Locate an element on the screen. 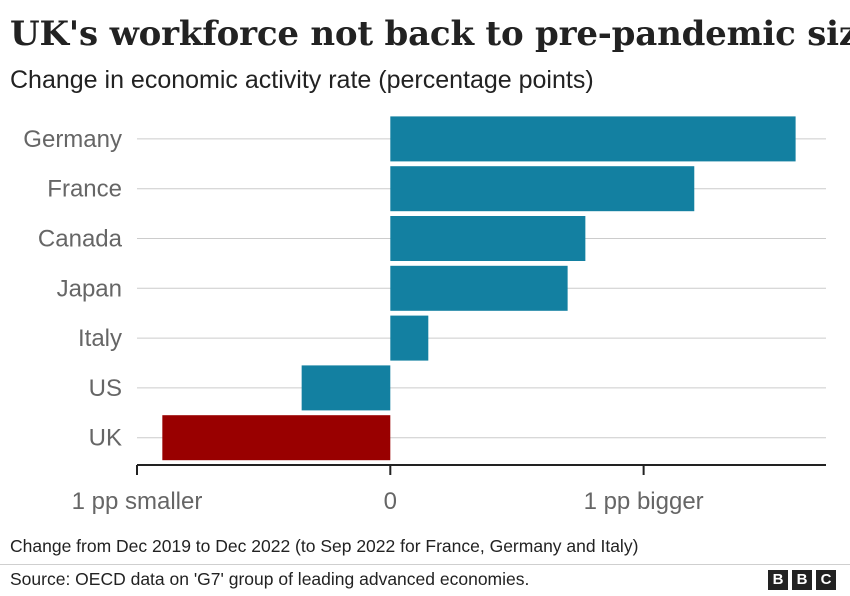 The height and width of the screenshot is (596, 850). bar-uk is located at coordinates (276, 438).